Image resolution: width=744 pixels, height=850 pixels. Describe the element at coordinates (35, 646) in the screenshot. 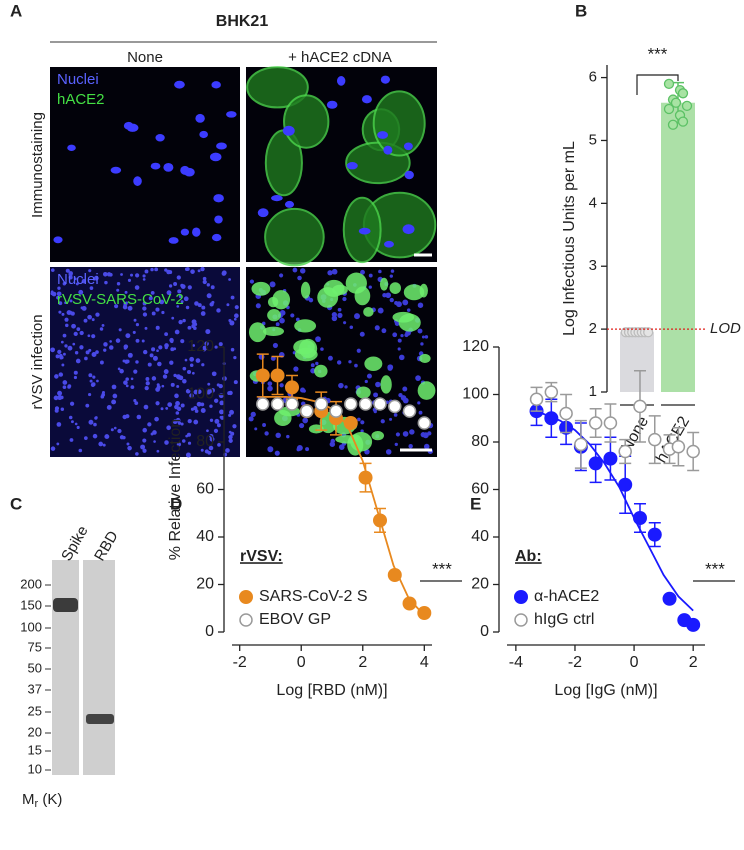

I see `ladder-label: 75` at that location.